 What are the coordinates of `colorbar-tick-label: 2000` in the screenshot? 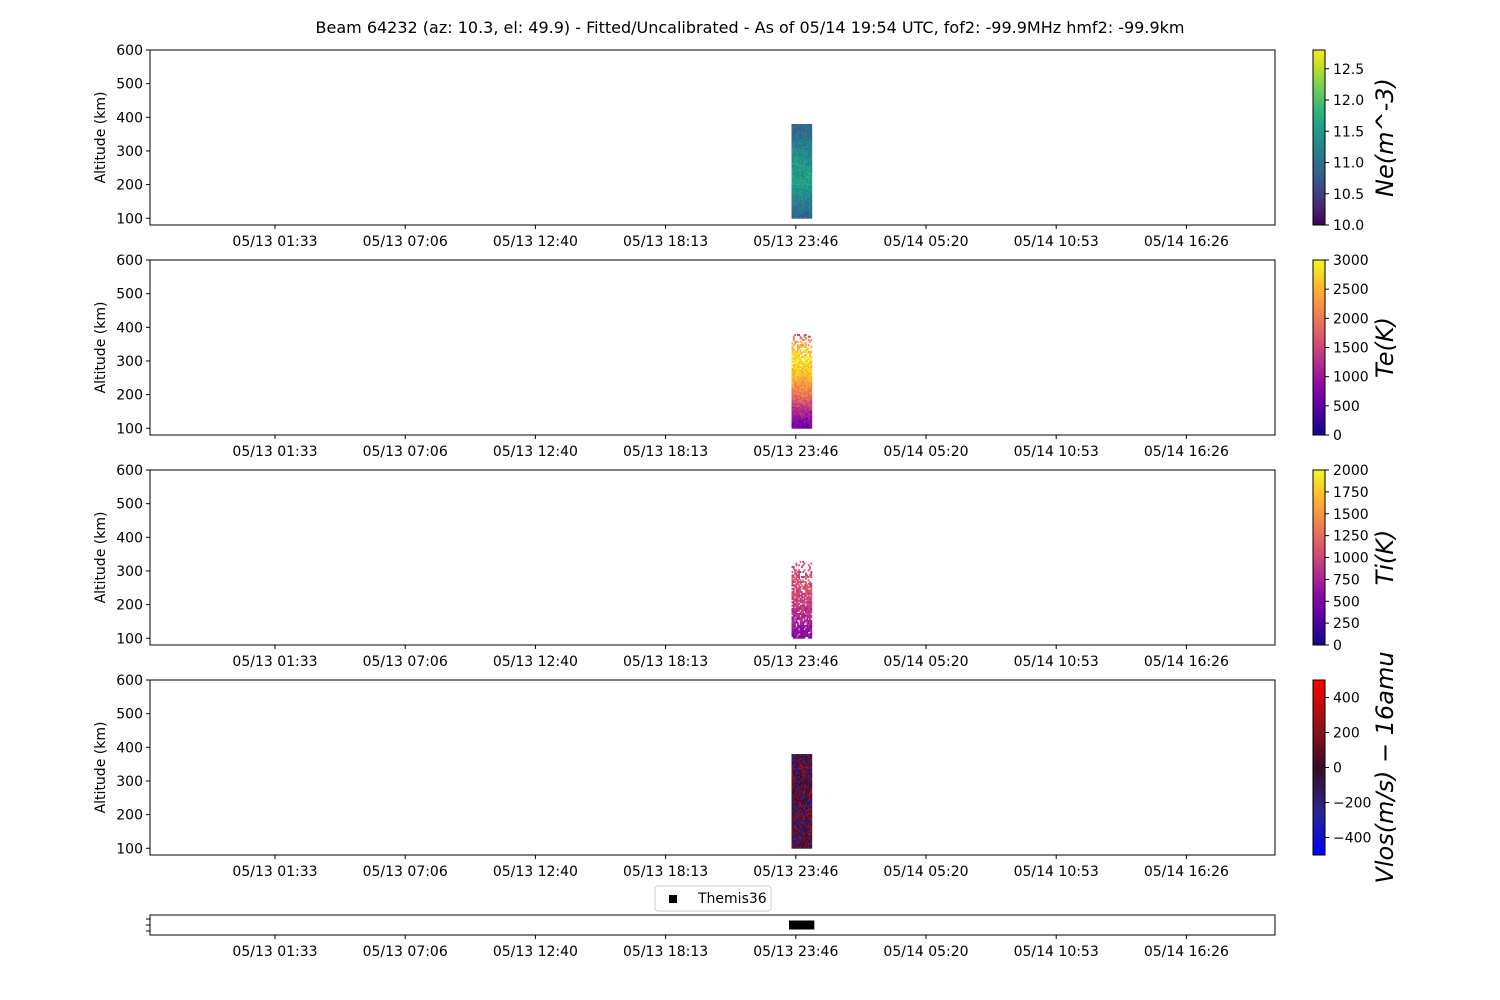 It's located at (1351, 471).